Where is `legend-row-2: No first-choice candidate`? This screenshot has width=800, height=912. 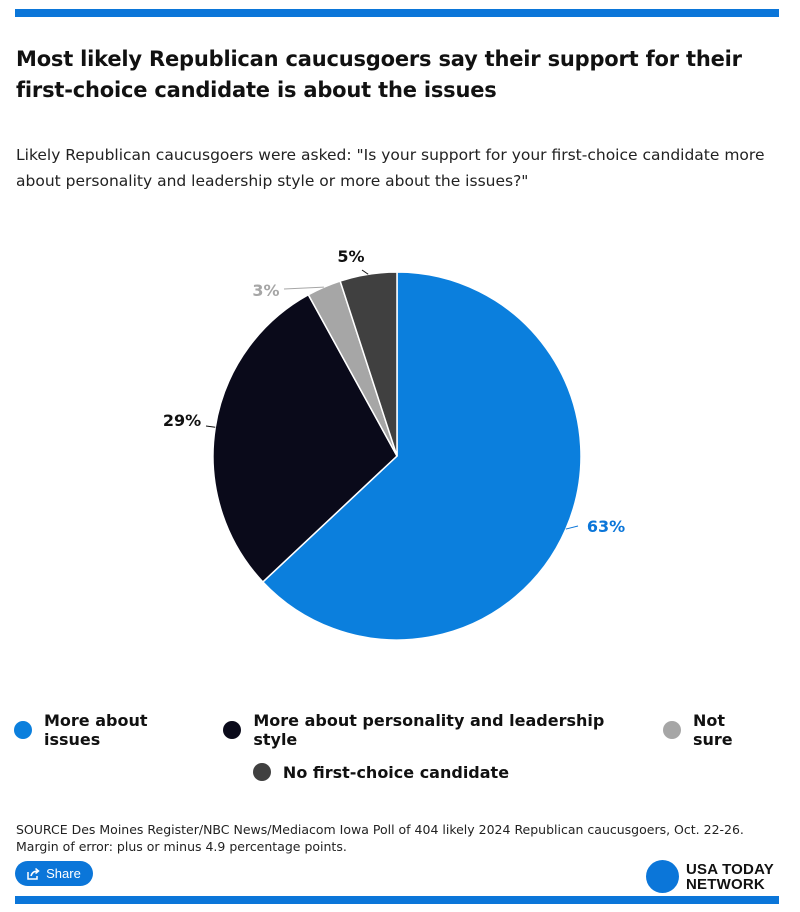 legend-row-2: No first-choice candidate is located at coordinates (400, 772).